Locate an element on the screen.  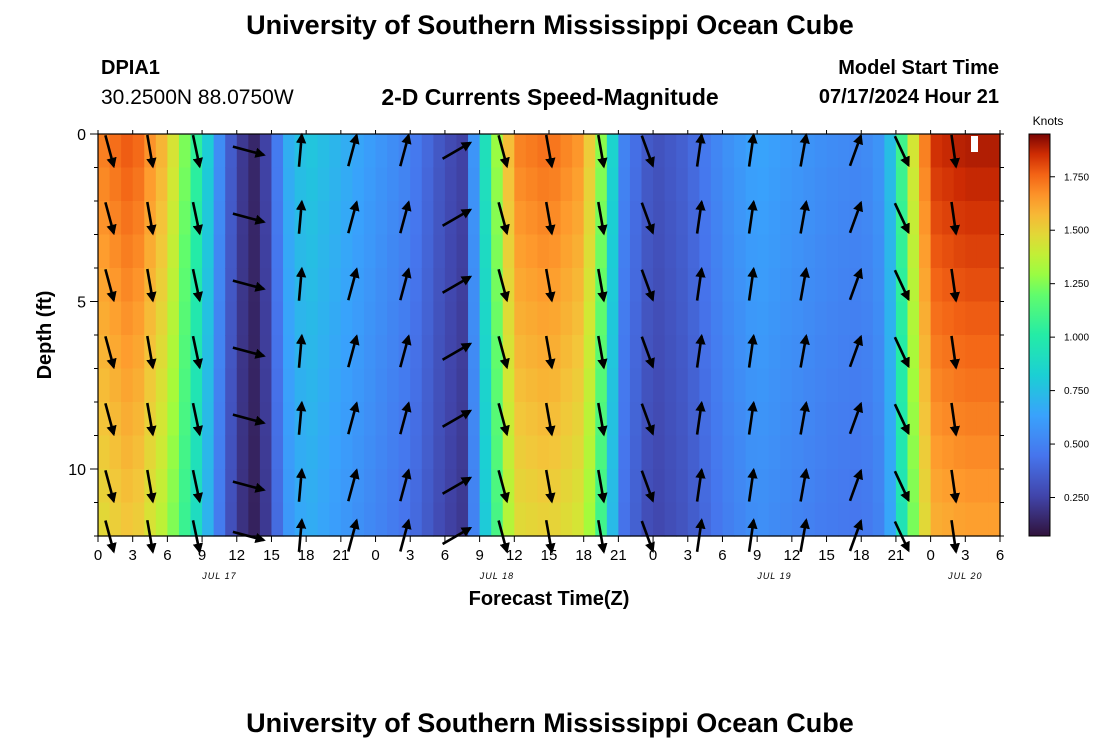
x-tick-label: 6 is located at coordinates (445, 555).